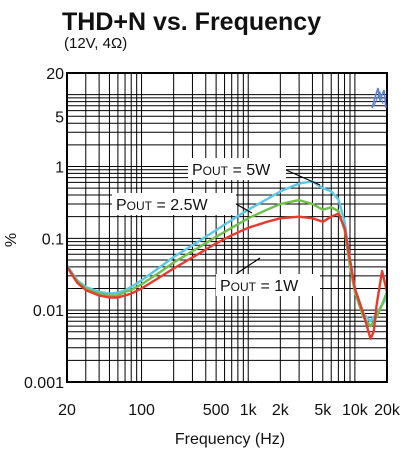  Describe the element at coordinates (141, 410) in the screenshot. I see `x-tick-label: 100` at that location.